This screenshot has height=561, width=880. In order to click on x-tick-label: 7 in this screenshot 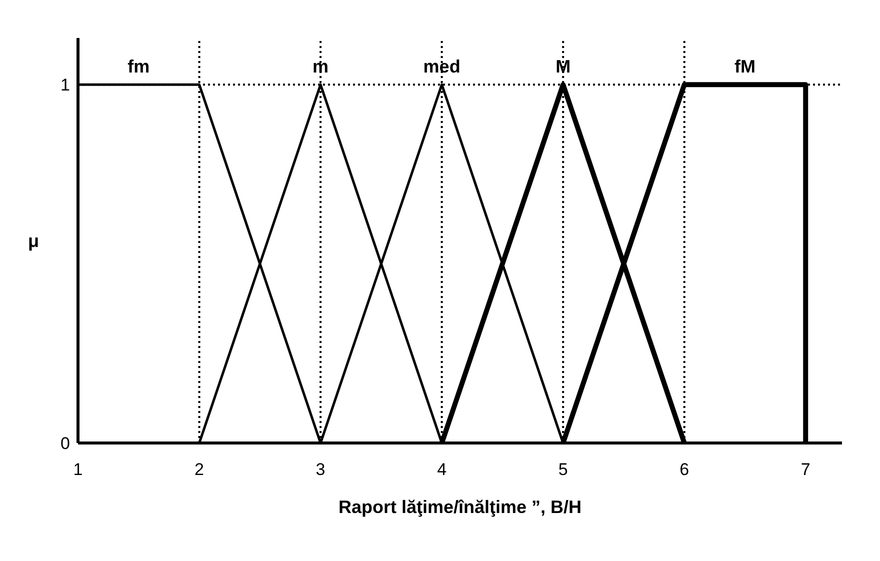, I will do `click(805, 470)`.